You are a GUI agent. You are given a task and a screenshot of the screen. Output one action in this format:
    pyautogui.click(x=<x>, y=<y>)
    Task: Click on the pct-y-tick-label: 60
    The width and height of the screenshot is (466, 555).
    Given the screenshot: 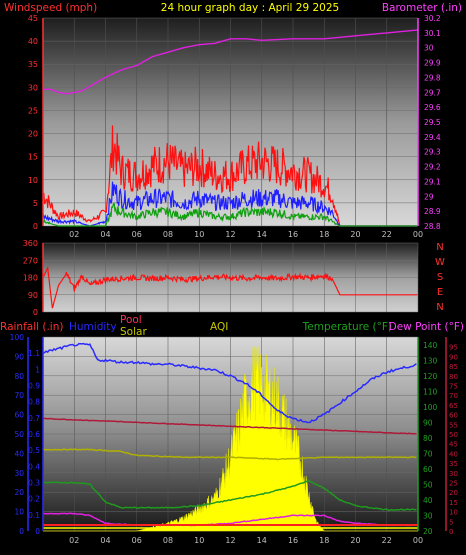 What is the action you would take?
    pyautogui.click(x=19, y=415)
    